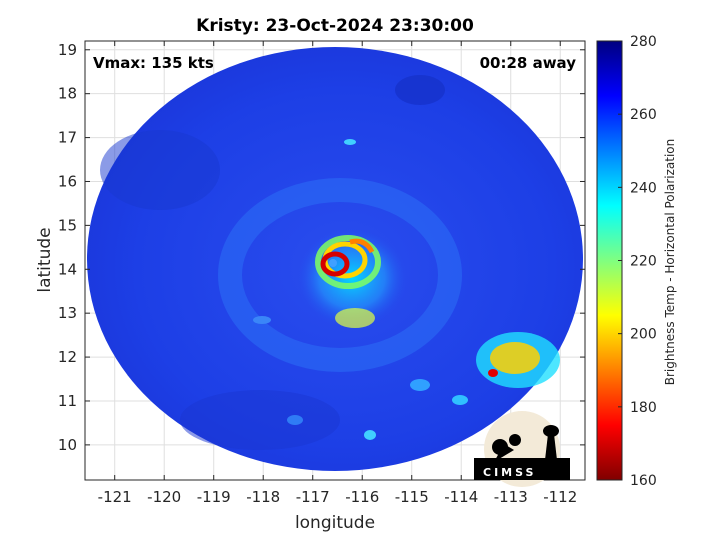 This screenshot has height=540, width=720. What do you see at coordinates (362, 497) in the screenshot?
I see `x-tick-label: -116` at bounding box center [362, 497].